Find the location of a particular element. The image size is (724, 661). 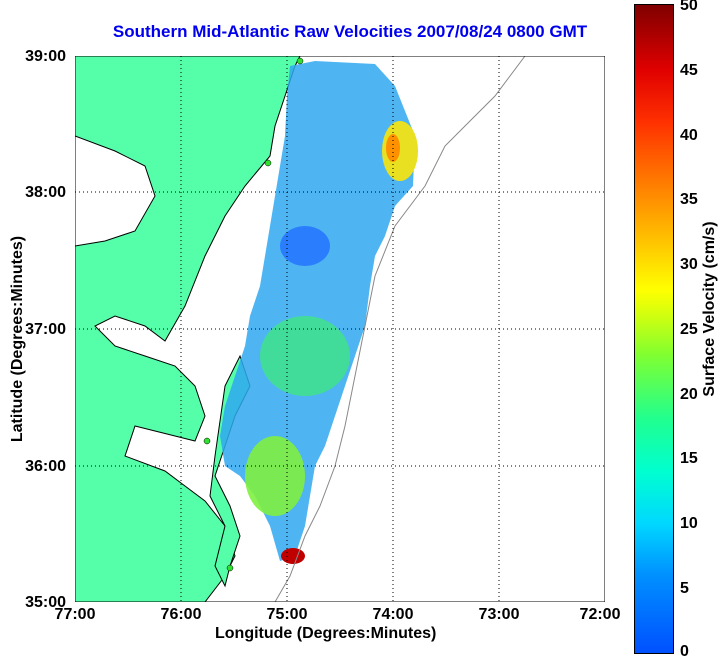

colorbar is located at coordinates (654, 329).